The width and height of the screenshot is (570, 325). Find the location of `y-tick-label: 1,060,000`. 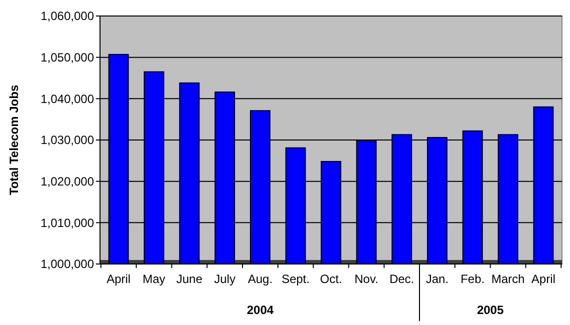

y-tick-label: 1,060,000 is located at coordinates (67, 16).